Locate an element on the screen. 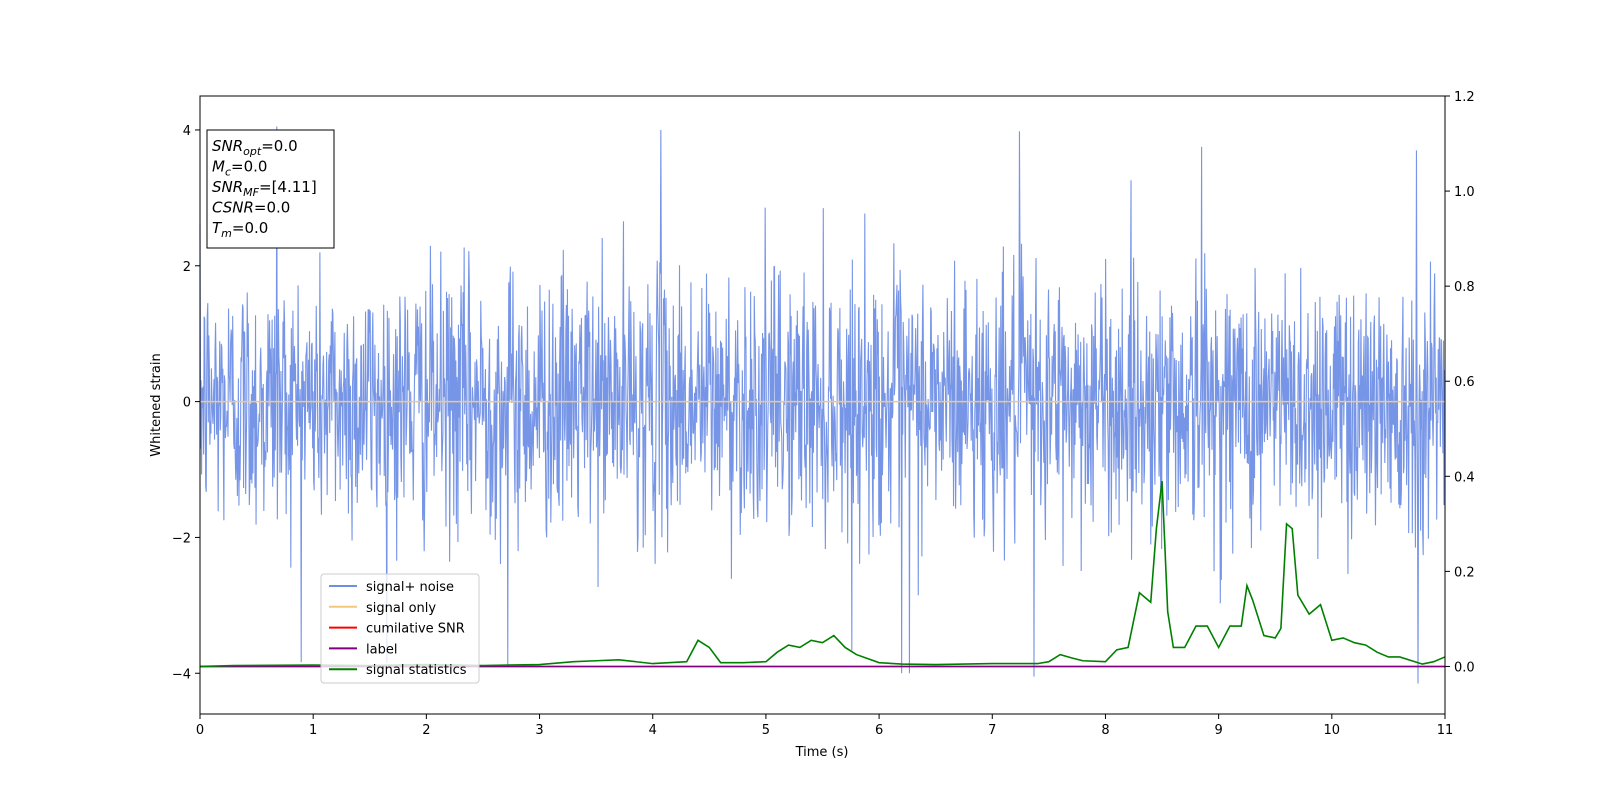  info-text-line: CSNR=0.0 is located at coordinates (251, 208).